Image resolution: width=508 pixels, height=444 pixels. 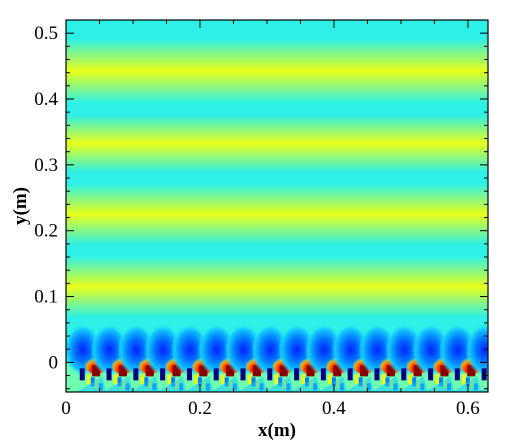 I want to click on y-tick-label: 0.5, so click(x=46, y=33).